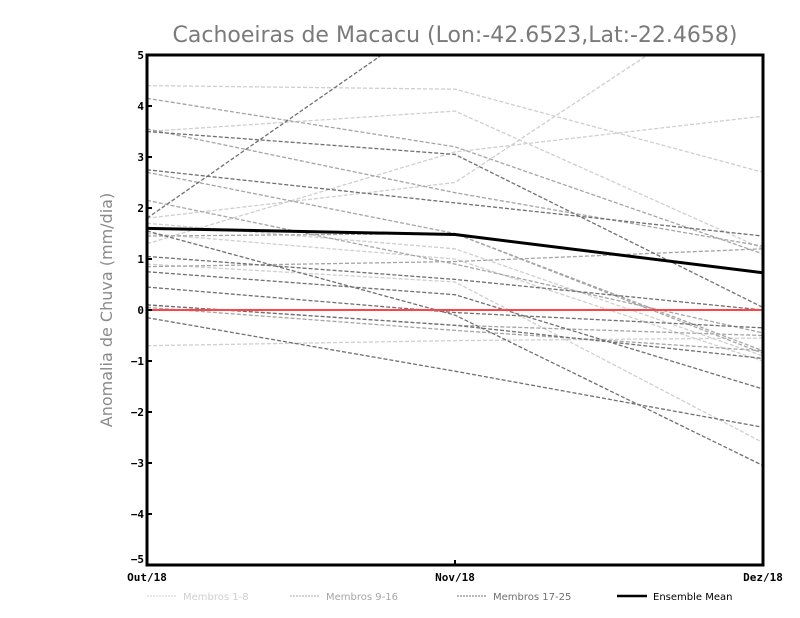 The image size is (800, 618). Describe the element at coordinates (137, 559) in the screenshot. I see `y-tick-label: −5` at that location.